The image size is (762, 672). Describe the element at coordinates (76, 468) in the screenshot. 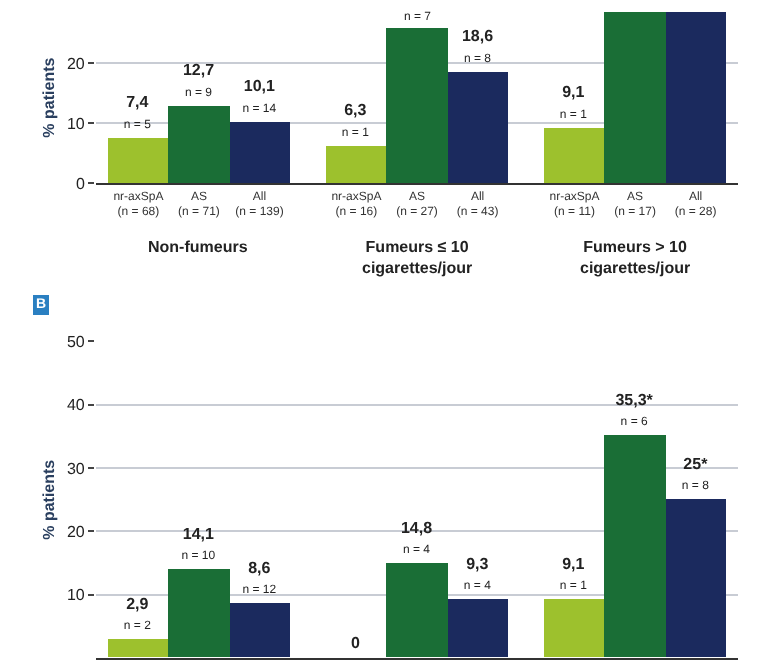

I see `y-tick-label: 30` at that location.